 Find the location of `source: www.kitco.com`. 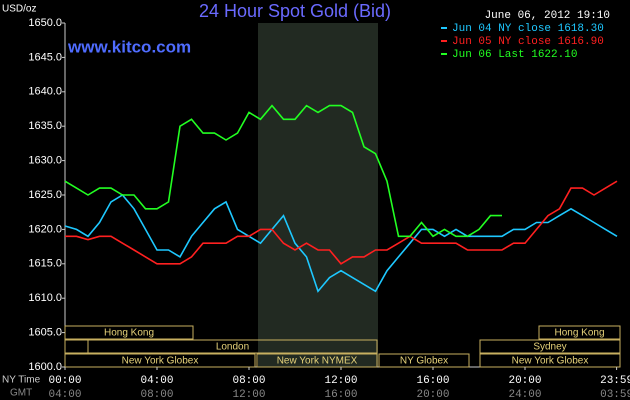

source: www.kitco.com is located at coordinates (129, 46).